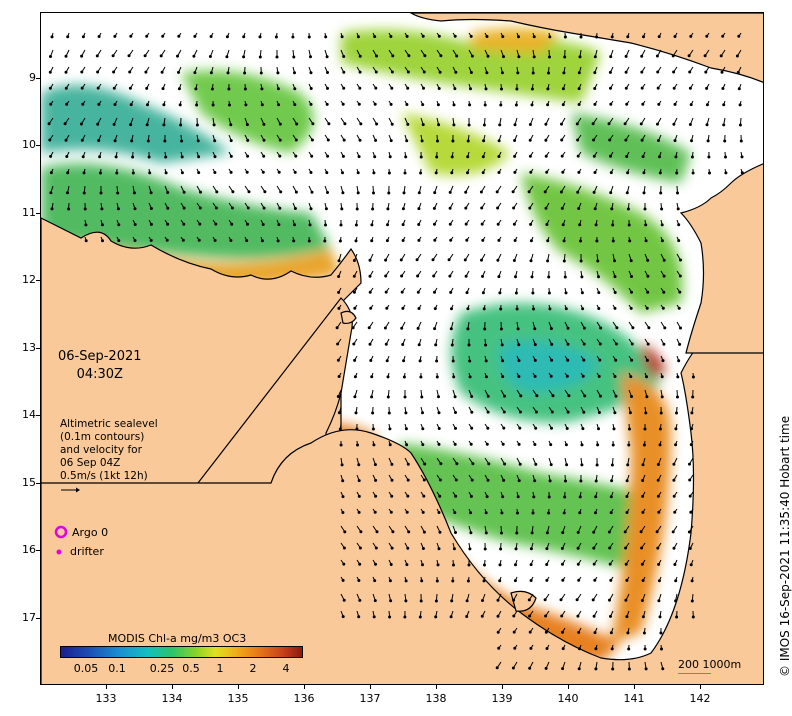  I want to click on info-line: (0.1m contours), so click(102, 437).